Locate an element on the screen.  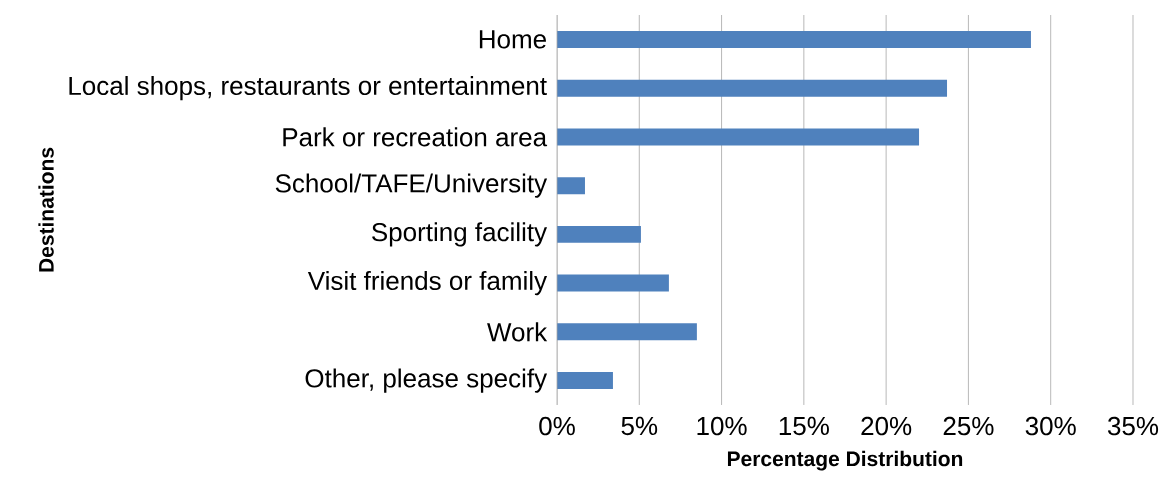
x-axis-title: Percentage Distribution is located at coordinates (845, 460).